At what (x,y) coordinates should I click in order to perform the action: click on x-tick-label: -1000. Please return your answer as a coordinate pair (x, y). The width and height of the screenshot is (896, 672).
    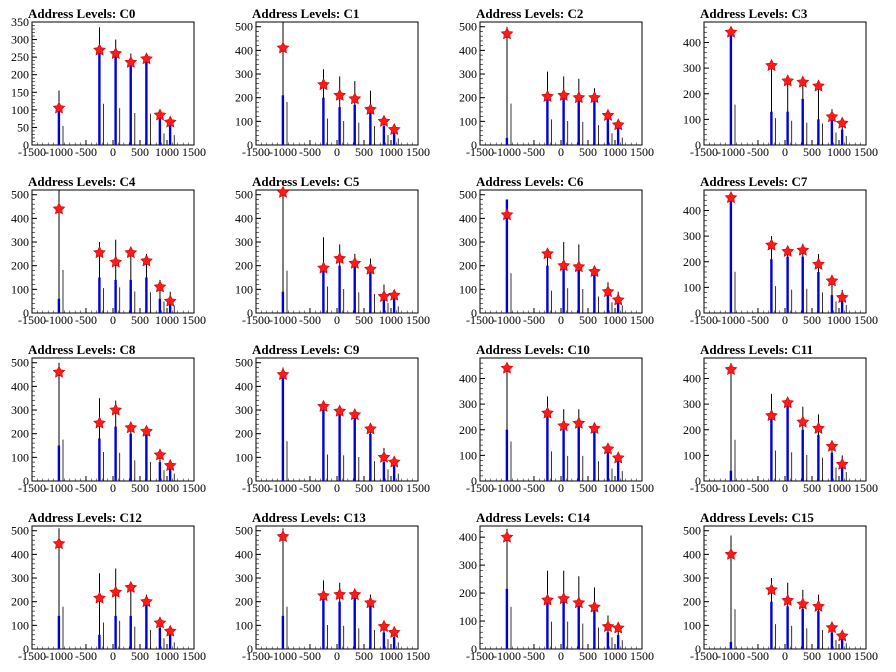
    Looking at the image, I should click on (59, 152).